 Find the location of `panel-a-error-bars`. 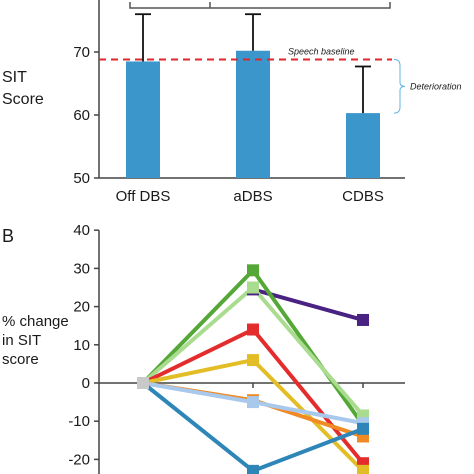

panel-a-error-bars is located at coordinates (253, 63).